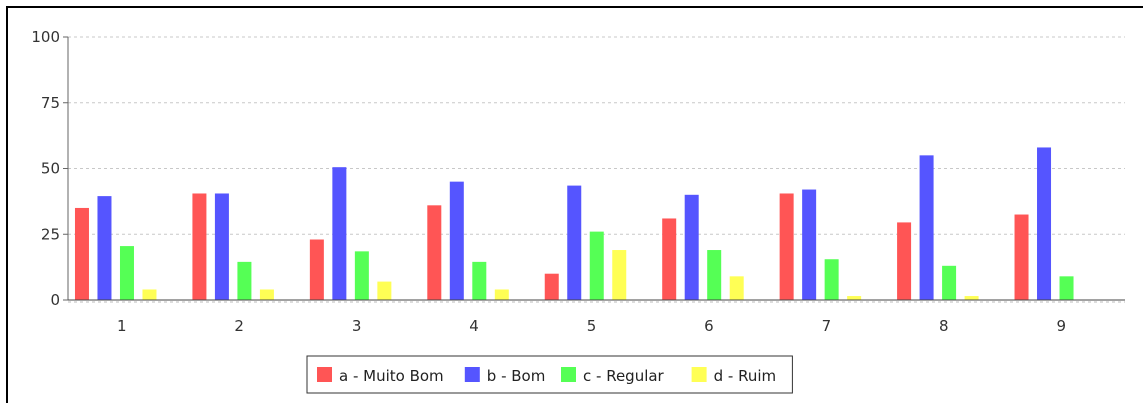 The height and width of the screenshot is (403, 1143). Describe the element at coordinates (745, 376) in the screenshot. I see `legend-label: d - Ruim` at that location.